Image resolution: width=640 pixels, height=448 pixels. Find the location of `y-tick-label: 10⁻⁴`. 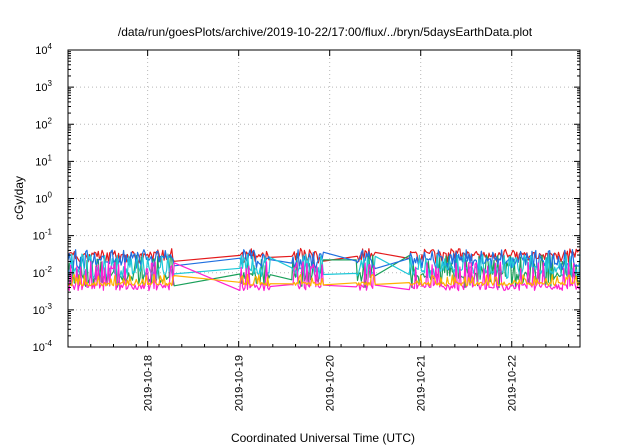

y-tick-label: 10⁻⁴ is located at coordinates (43, 346).